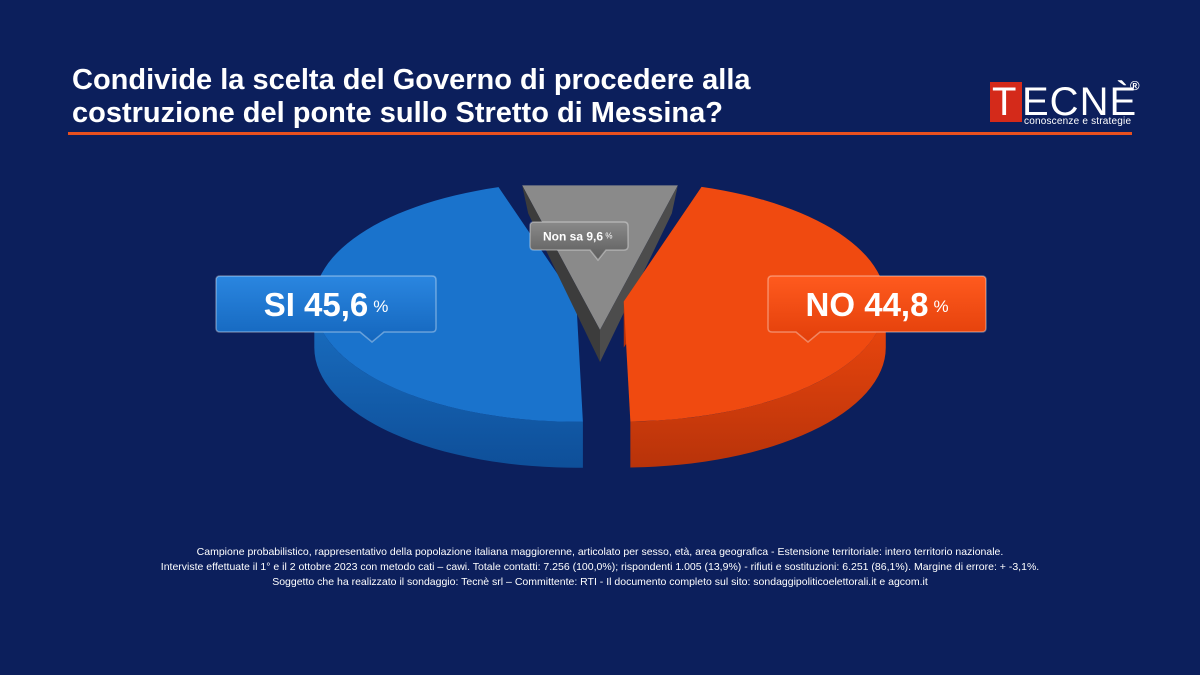 Image resolution: width=1200 pixels, height=675 pixels. I want to click on logo-red-box, so click(1006, 102).